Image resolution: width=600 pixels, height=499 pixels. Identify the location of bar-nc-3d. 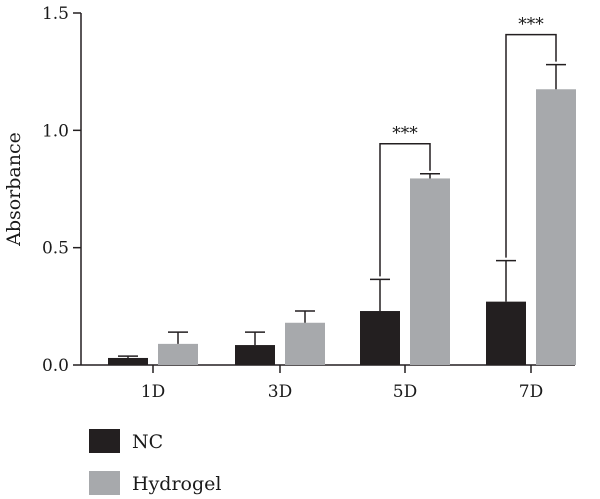
(255, 355).